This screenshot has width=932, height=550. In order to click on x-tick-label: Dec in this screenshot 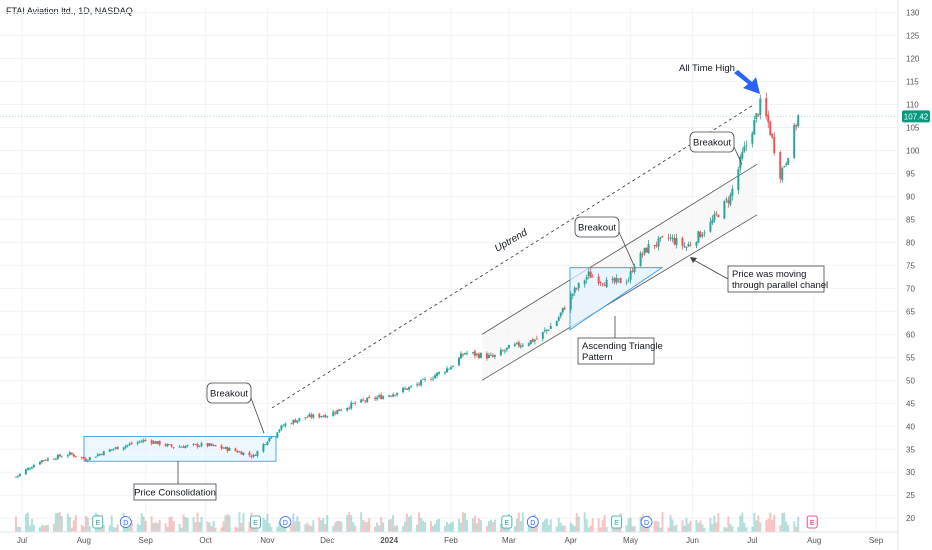, I will do `click(327, 540)`.